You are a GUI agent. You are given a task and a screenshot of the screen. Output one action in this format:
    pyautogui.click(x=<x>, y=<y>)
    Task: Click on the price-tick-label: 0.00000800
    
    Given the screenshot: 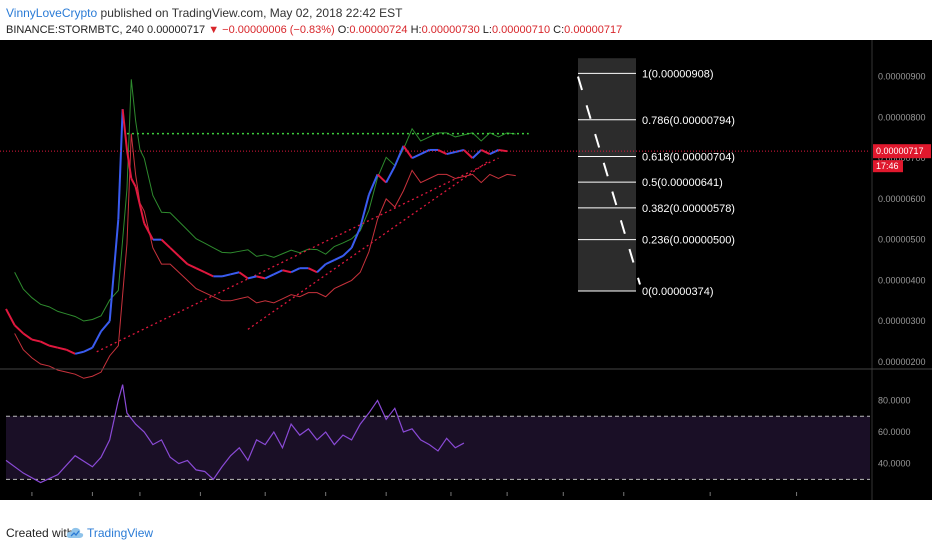 What is the action you would take?
    pyautogui.click(x=902, y=117)
    